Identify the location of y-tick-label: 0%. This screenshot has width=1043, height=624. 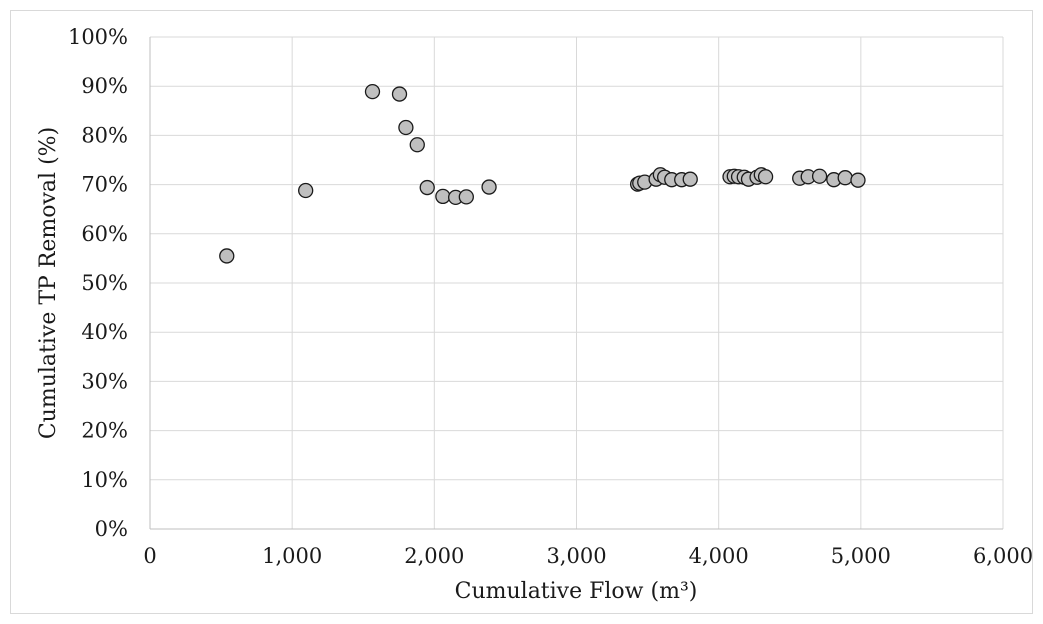
(111, 529).